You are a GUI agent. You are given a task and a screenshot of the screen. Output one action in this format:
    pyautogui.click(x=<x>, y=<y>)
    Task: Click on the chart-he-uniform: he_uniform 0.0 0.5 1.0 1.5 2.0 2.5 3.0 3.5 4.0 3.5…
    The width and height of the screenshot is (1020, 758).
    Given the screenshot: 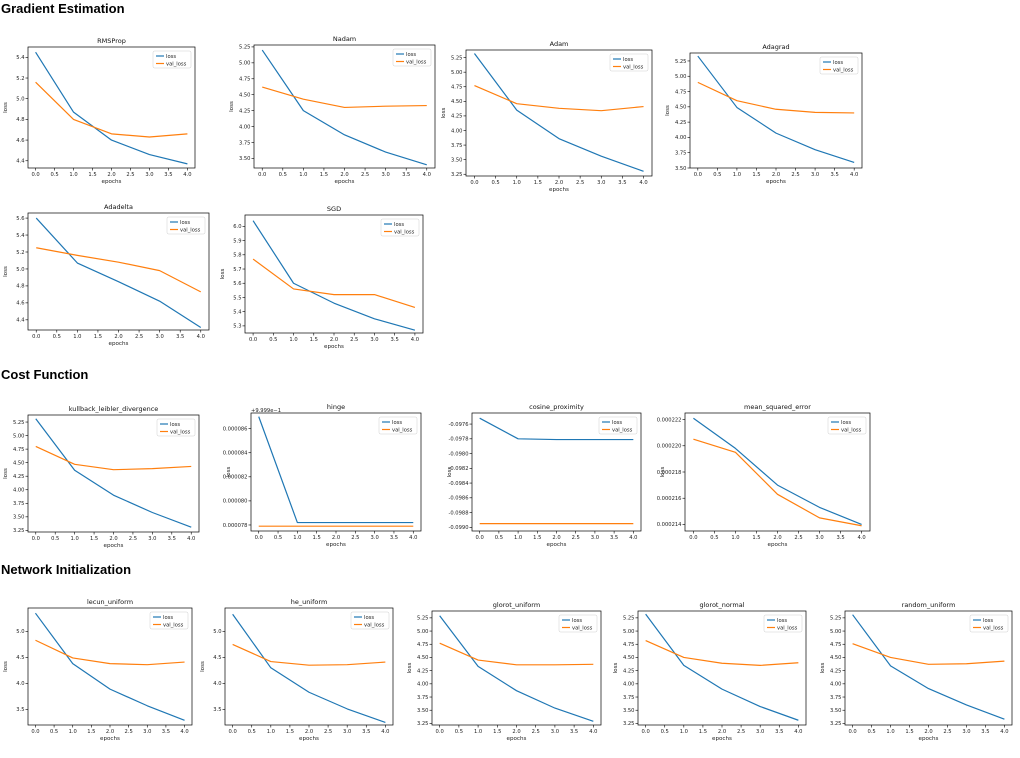 What is the action you would take?
    pyautogui.click(x=297, y=670)
    